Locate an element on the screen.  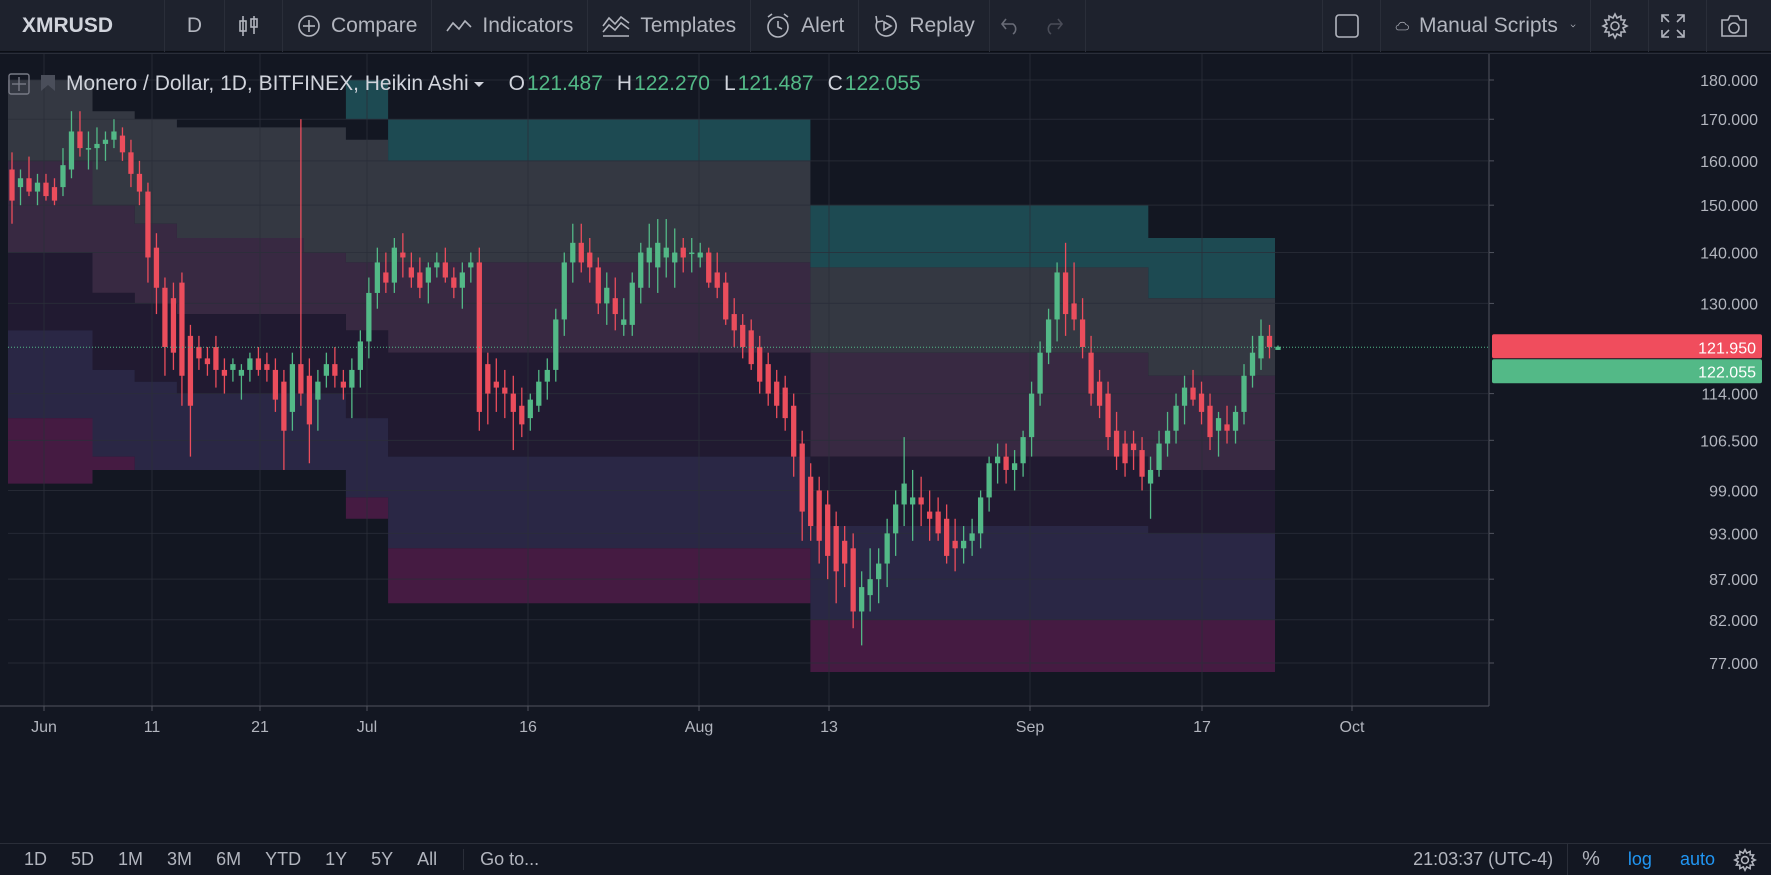
settings-button is located at coordinates (1620, 26).